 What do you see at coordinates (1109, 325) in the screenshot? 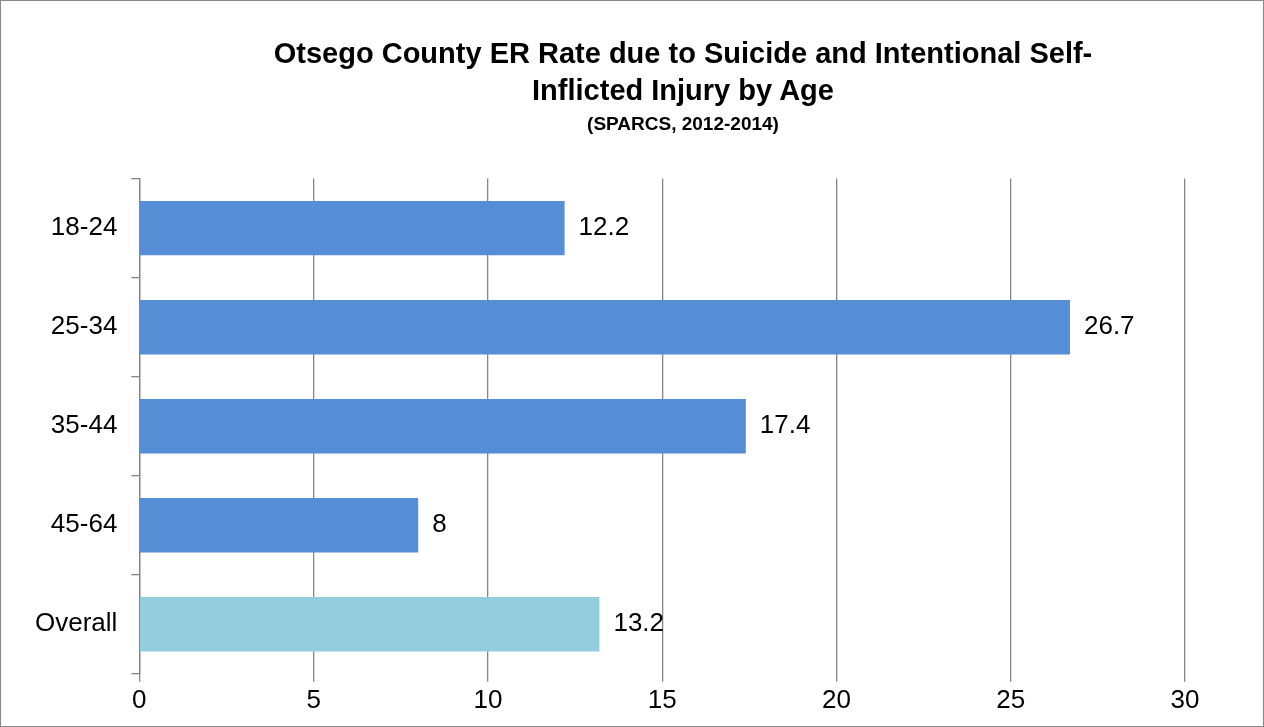
I see `data-label: 26.7` at bounding box center [1109, 325].